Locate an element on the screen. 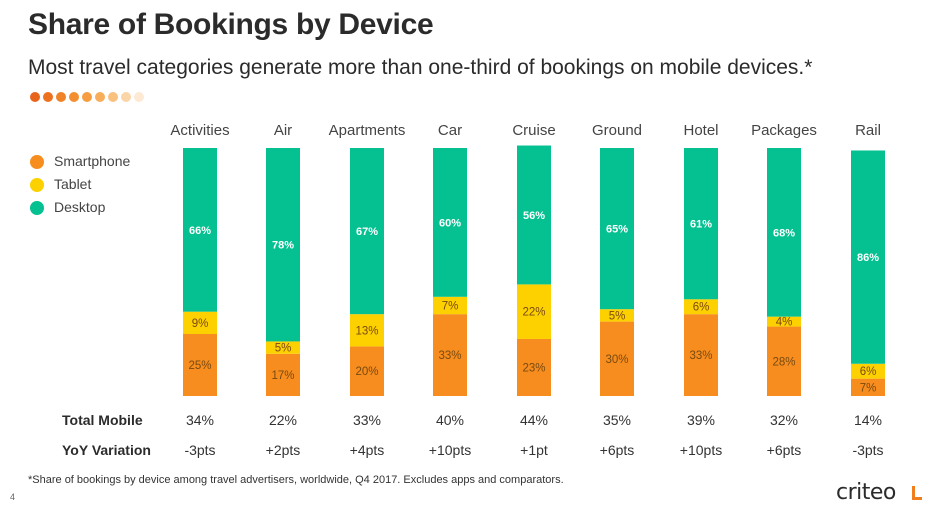 This screenshot has height=510, width=941. yoy-variation-row-label: YoY Variation is located at coordinates (106, 450).